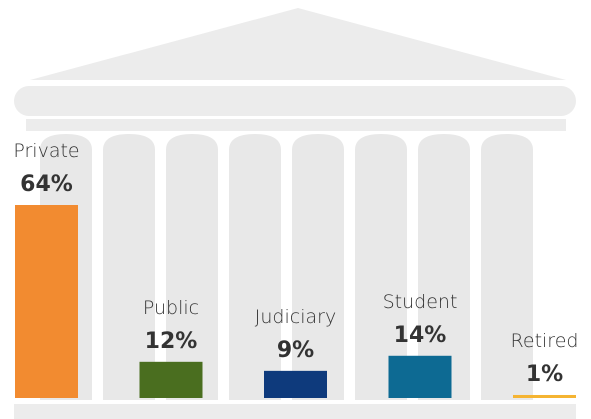 The image size is (591, 419). What do you see at coordinates (296, 125) in the screenshot?
I see `frieze` at bounding box center [296, 125].